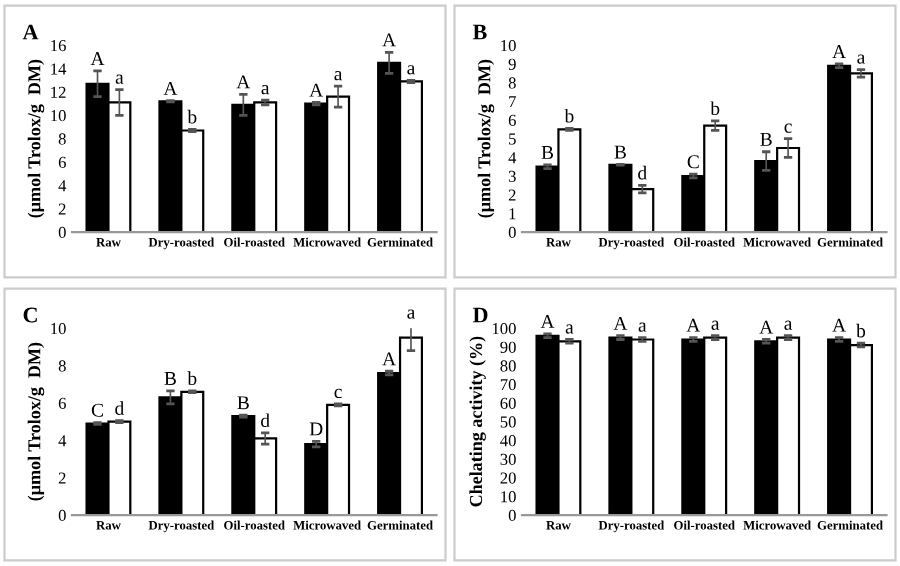  Describe the element at coordinates (508, 403) in the screenshot. I see `y-tick-label: 60` at that location.